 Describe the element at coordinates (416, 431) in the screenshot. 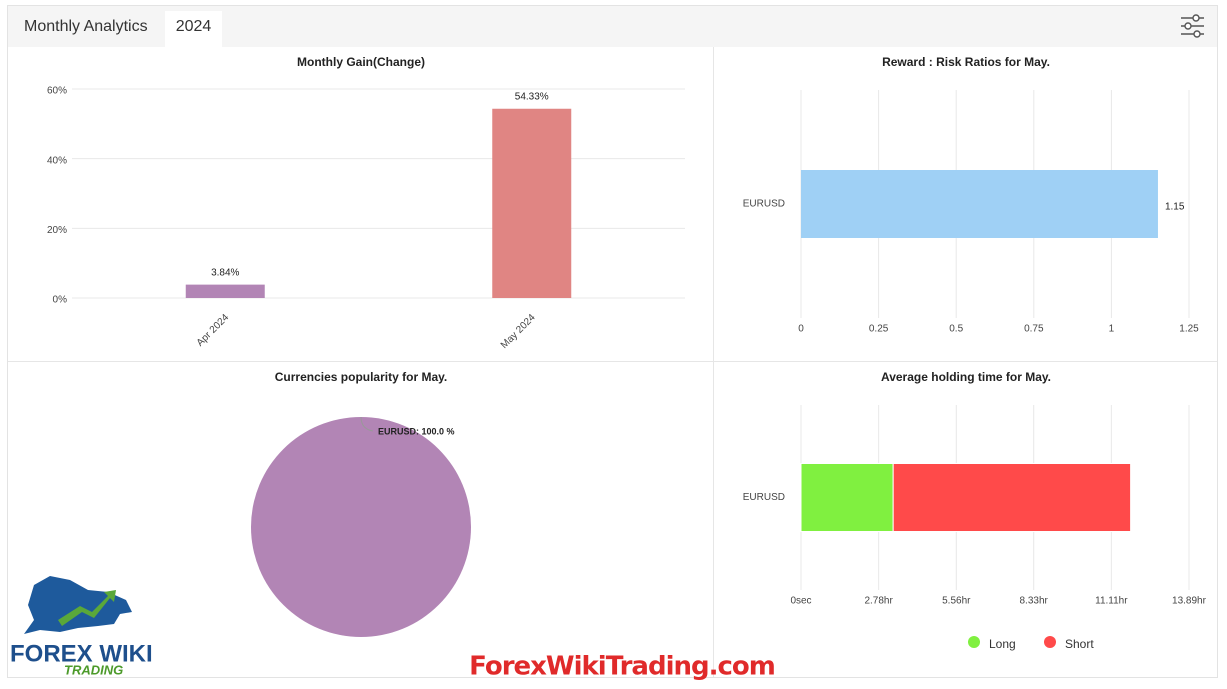

I see `slice-label: EURUSD: 100.0 %` at that location.